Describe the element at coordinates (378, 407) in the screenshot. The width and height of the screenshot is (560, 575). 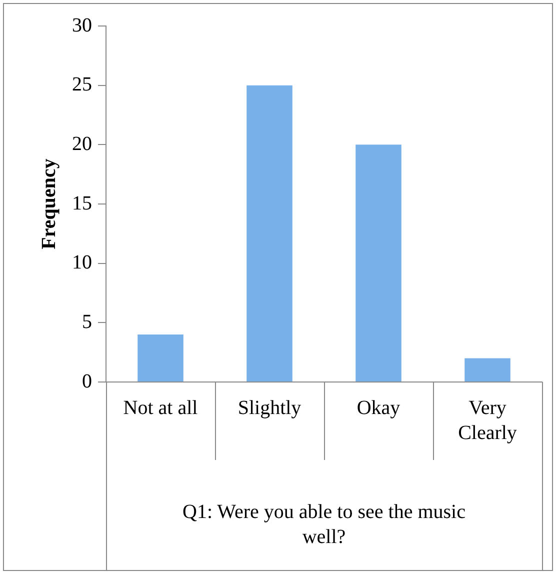
I see `x-tick-label: Okay` at that location.